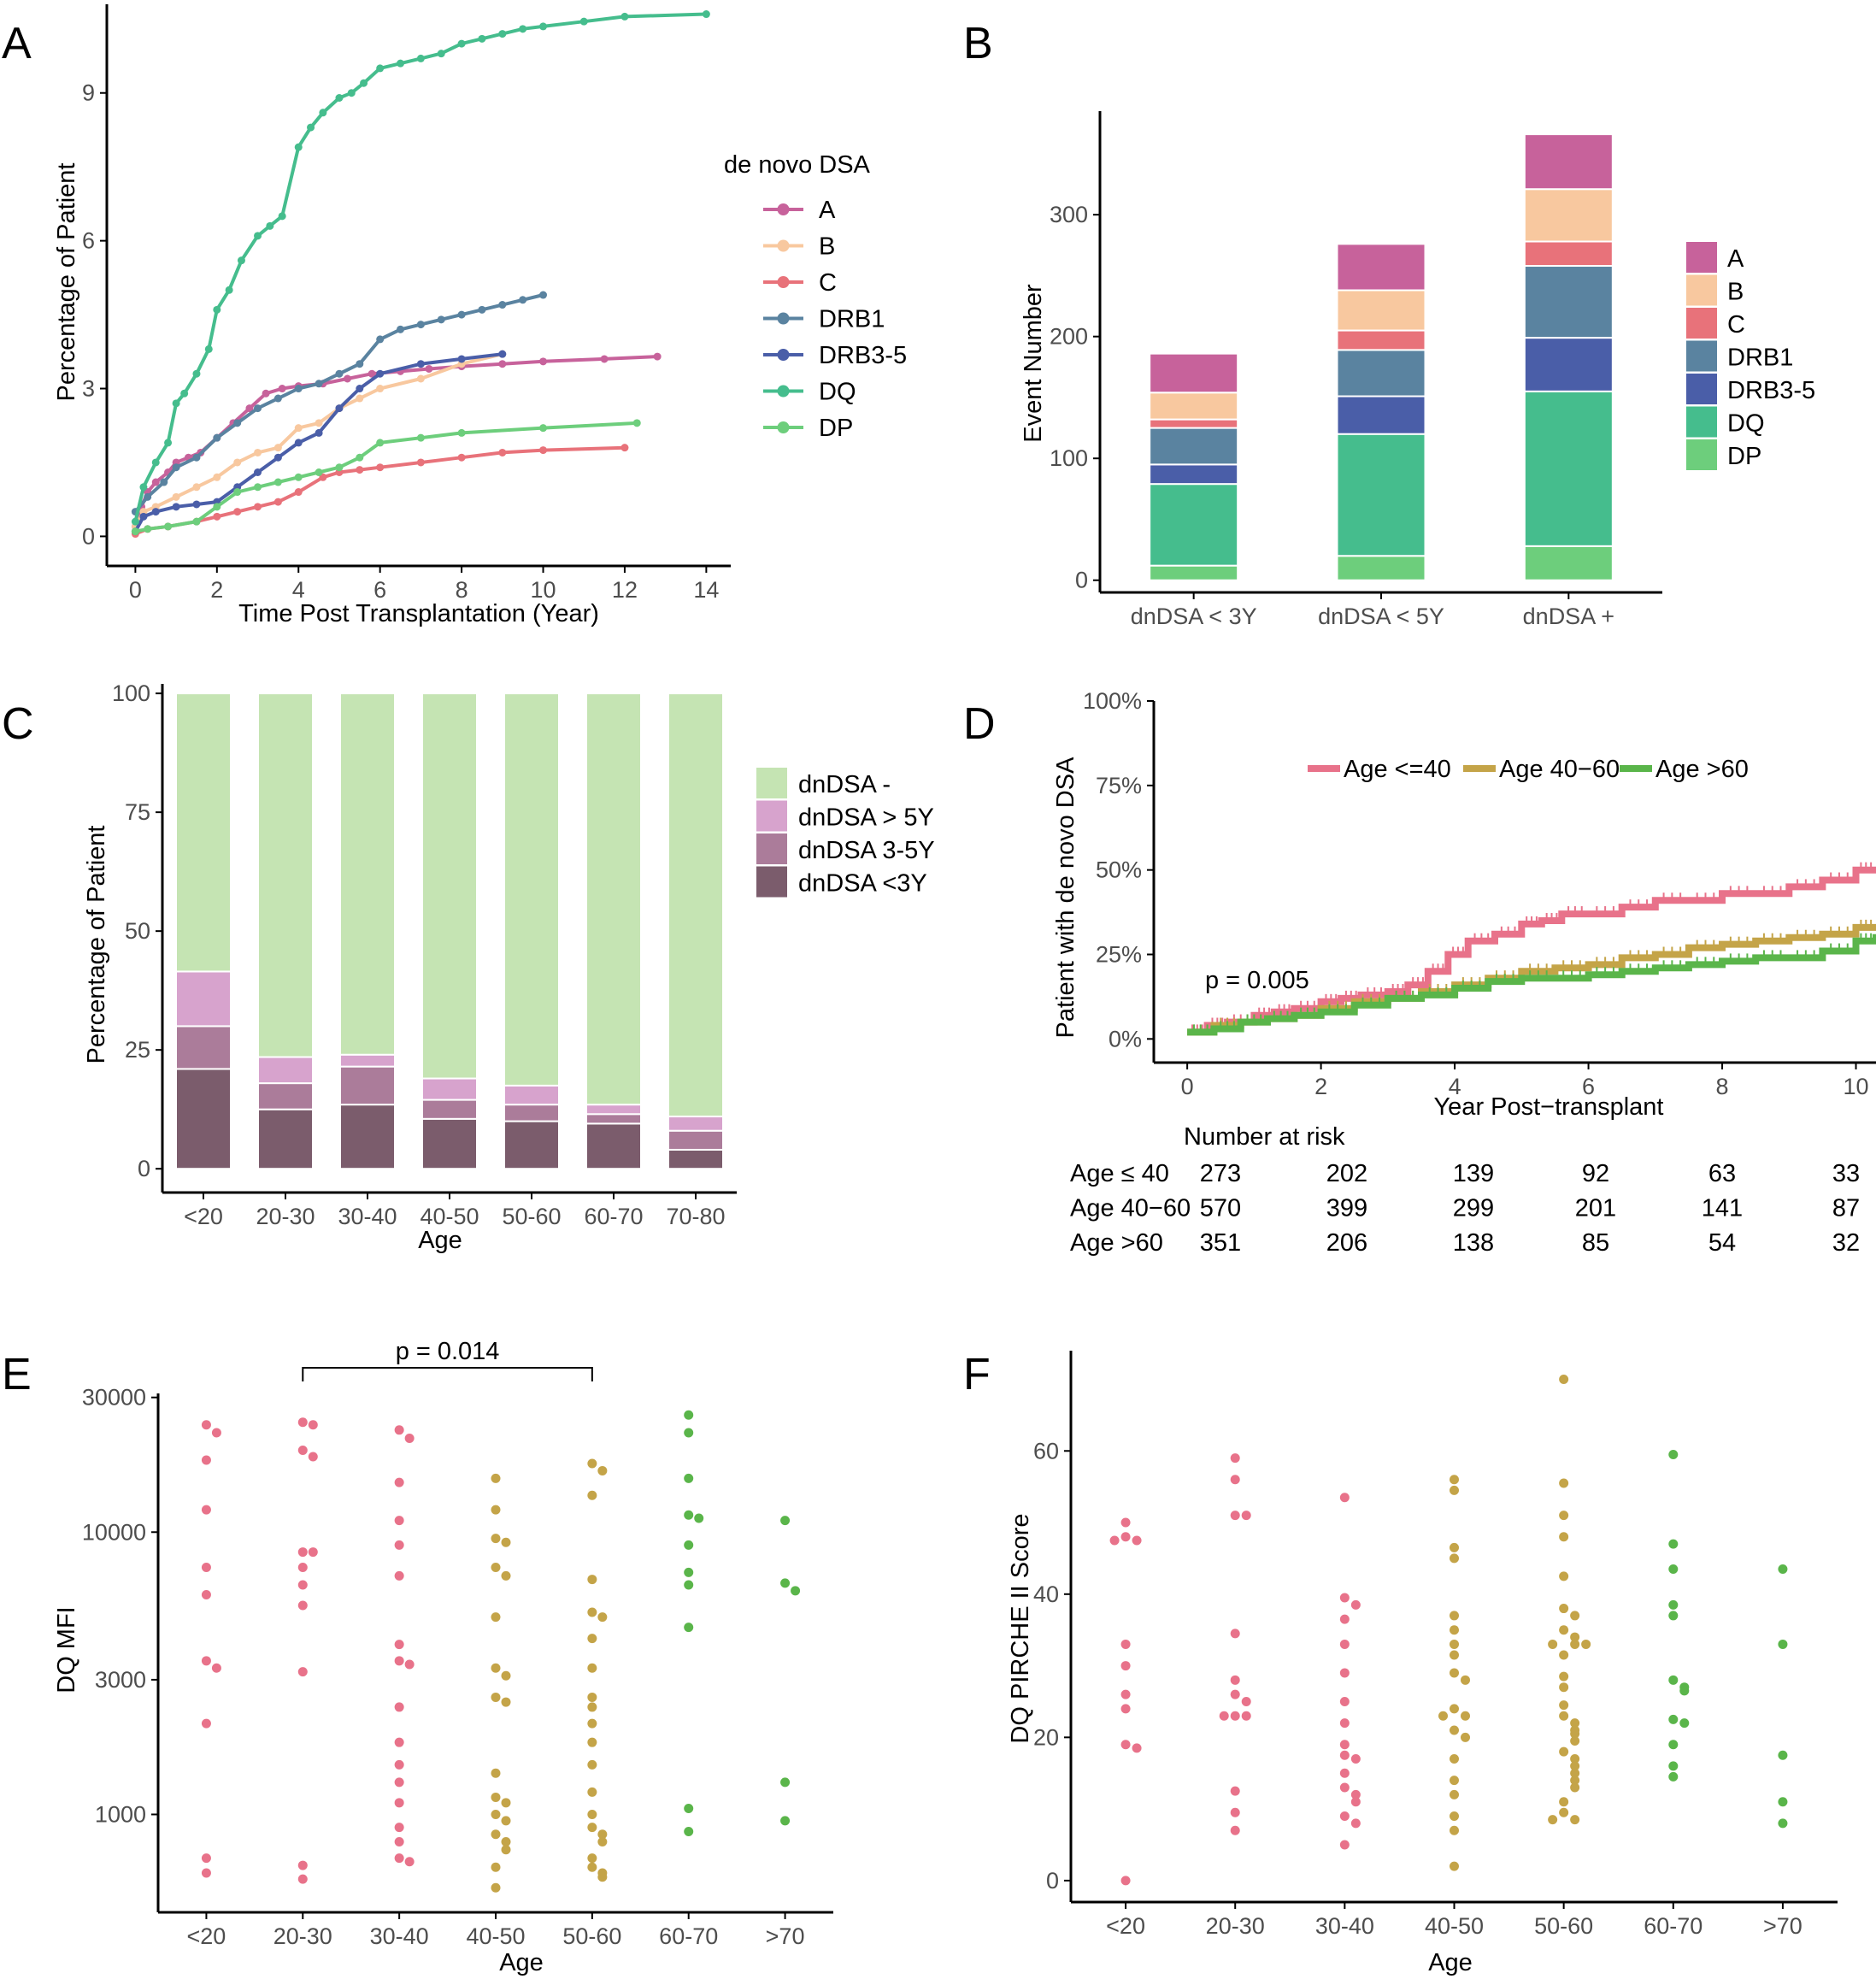 Image resolution: width=1876 pixels, height=1979 pixels. What do you see at coordinates (1450, 1963) in the screenshot?
I see `panel-f-x-axis-title: Age` at bounding box center [1450, 1963].